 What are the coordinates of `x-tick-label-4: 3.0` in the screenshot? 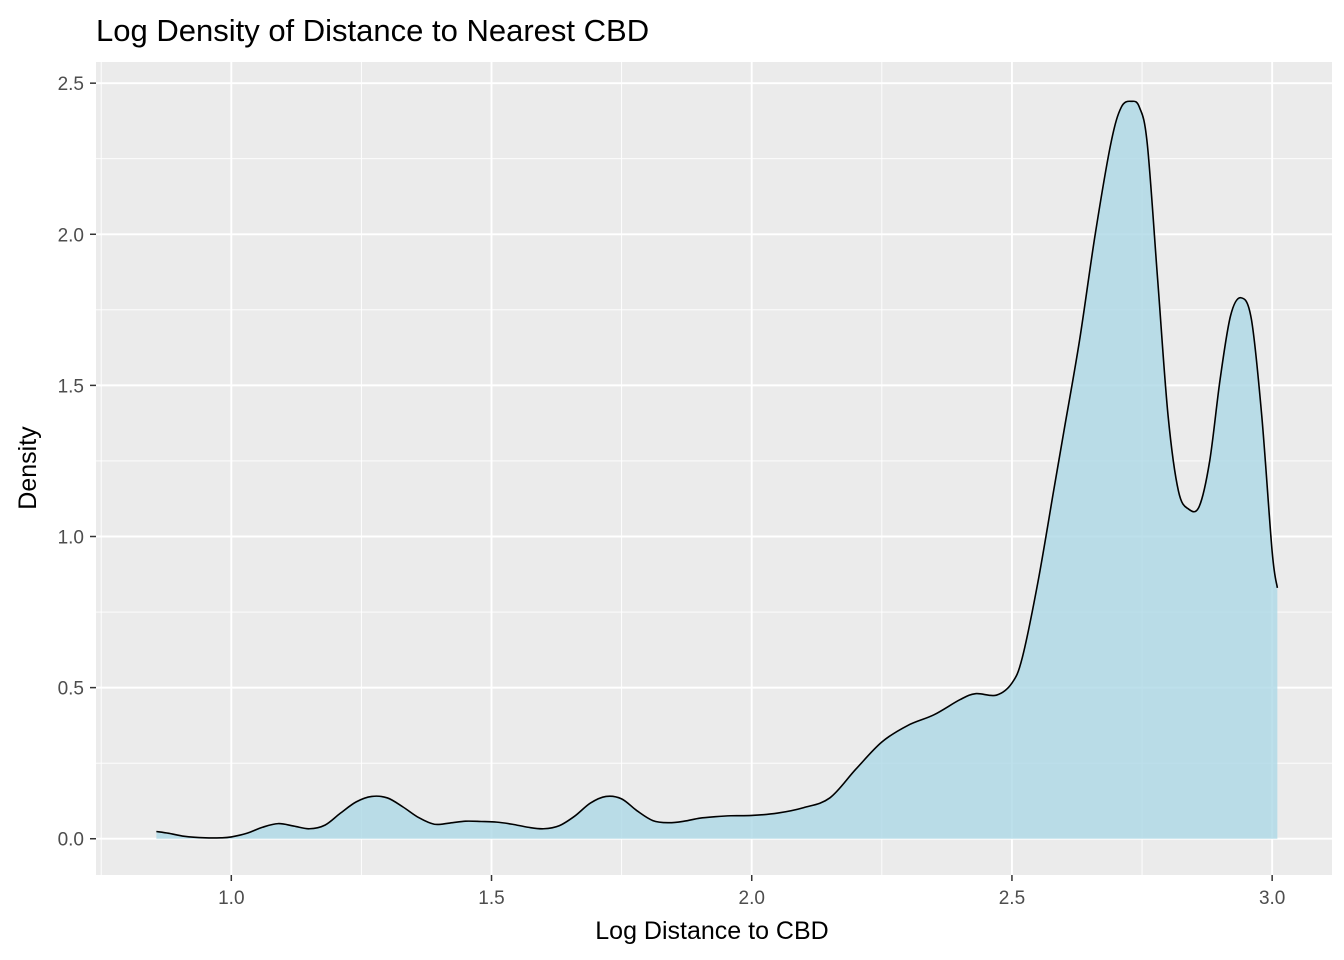 It's located at (1272, 898).